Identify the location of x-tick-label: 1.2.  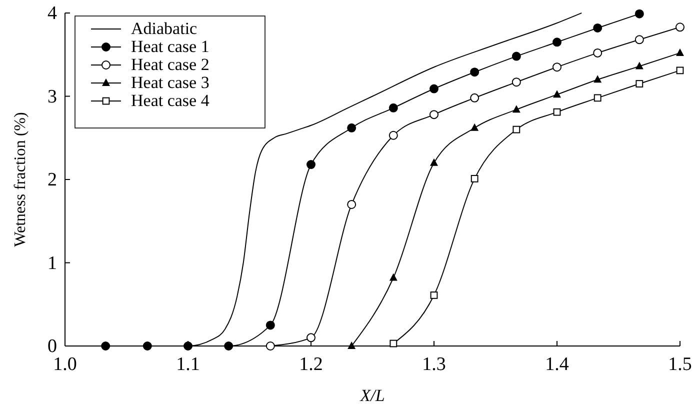
(311, 364).